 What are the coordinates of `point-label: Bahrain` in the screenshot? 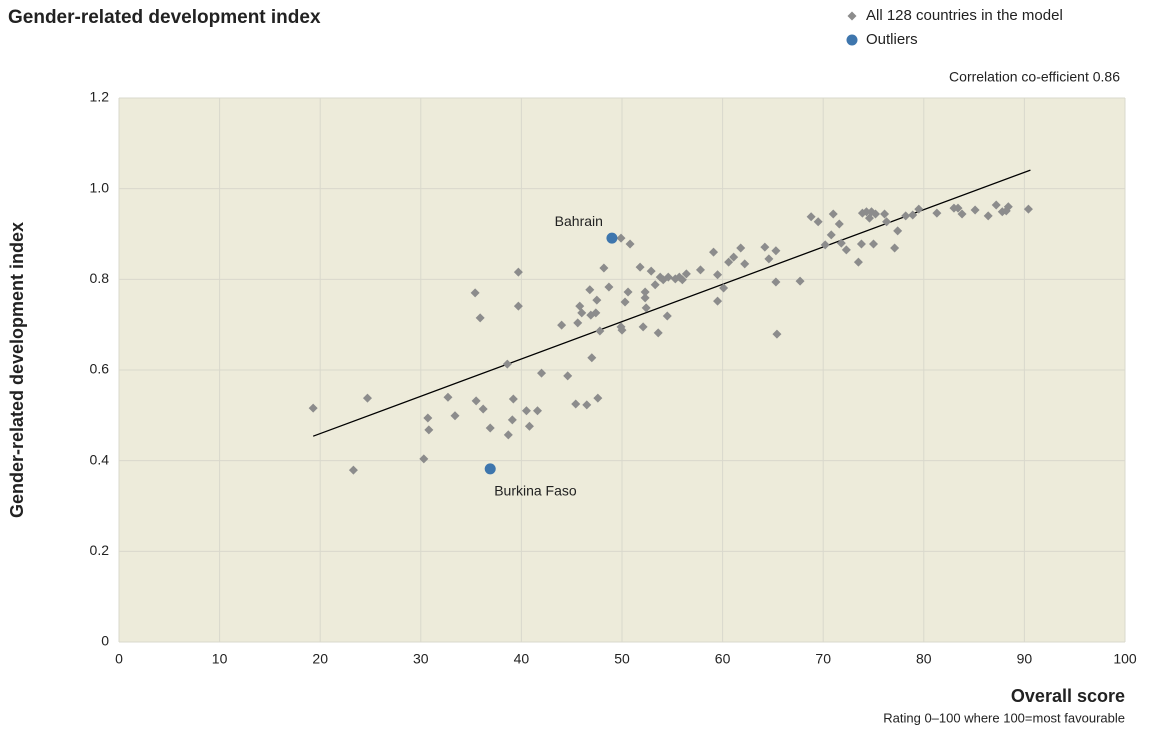 It's located at (579, 221).